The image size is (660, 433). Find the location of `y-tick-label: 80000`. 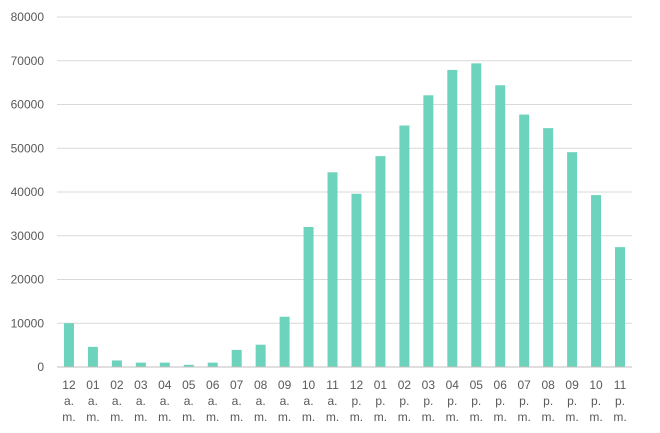

y-tick-label: 80000 is located at coordinates (28, 17).